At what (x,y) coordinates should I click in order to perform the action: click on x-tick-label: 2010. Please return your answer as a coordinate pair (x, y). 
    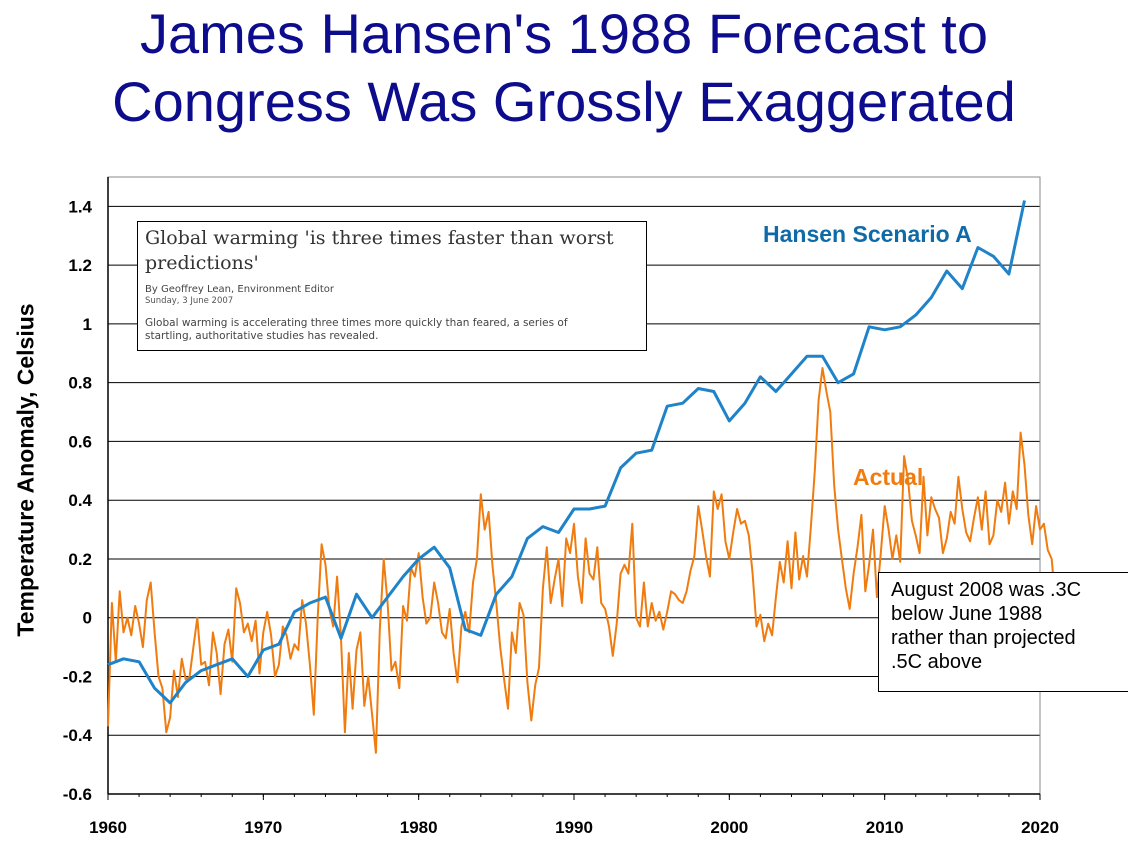
    Looking at the image, I should click on (885, 827).